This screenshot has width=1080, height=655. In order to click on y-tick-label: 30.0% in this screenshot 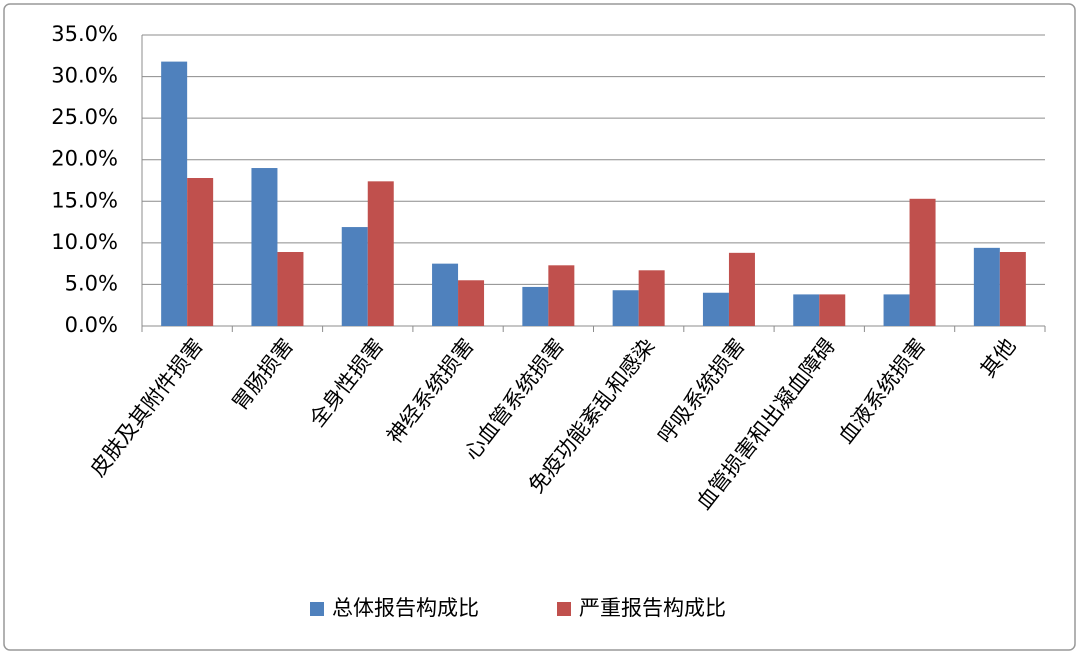, I will do `click(84, 76)`.